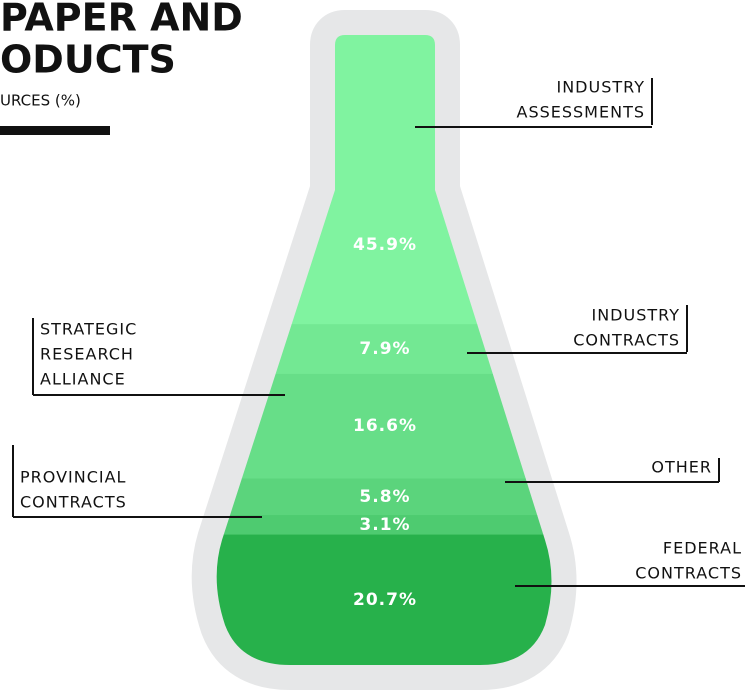 The width and height of the screenshot is (745, 691). I want to click on category-label: PROVINCIAL, so click(73, 477).